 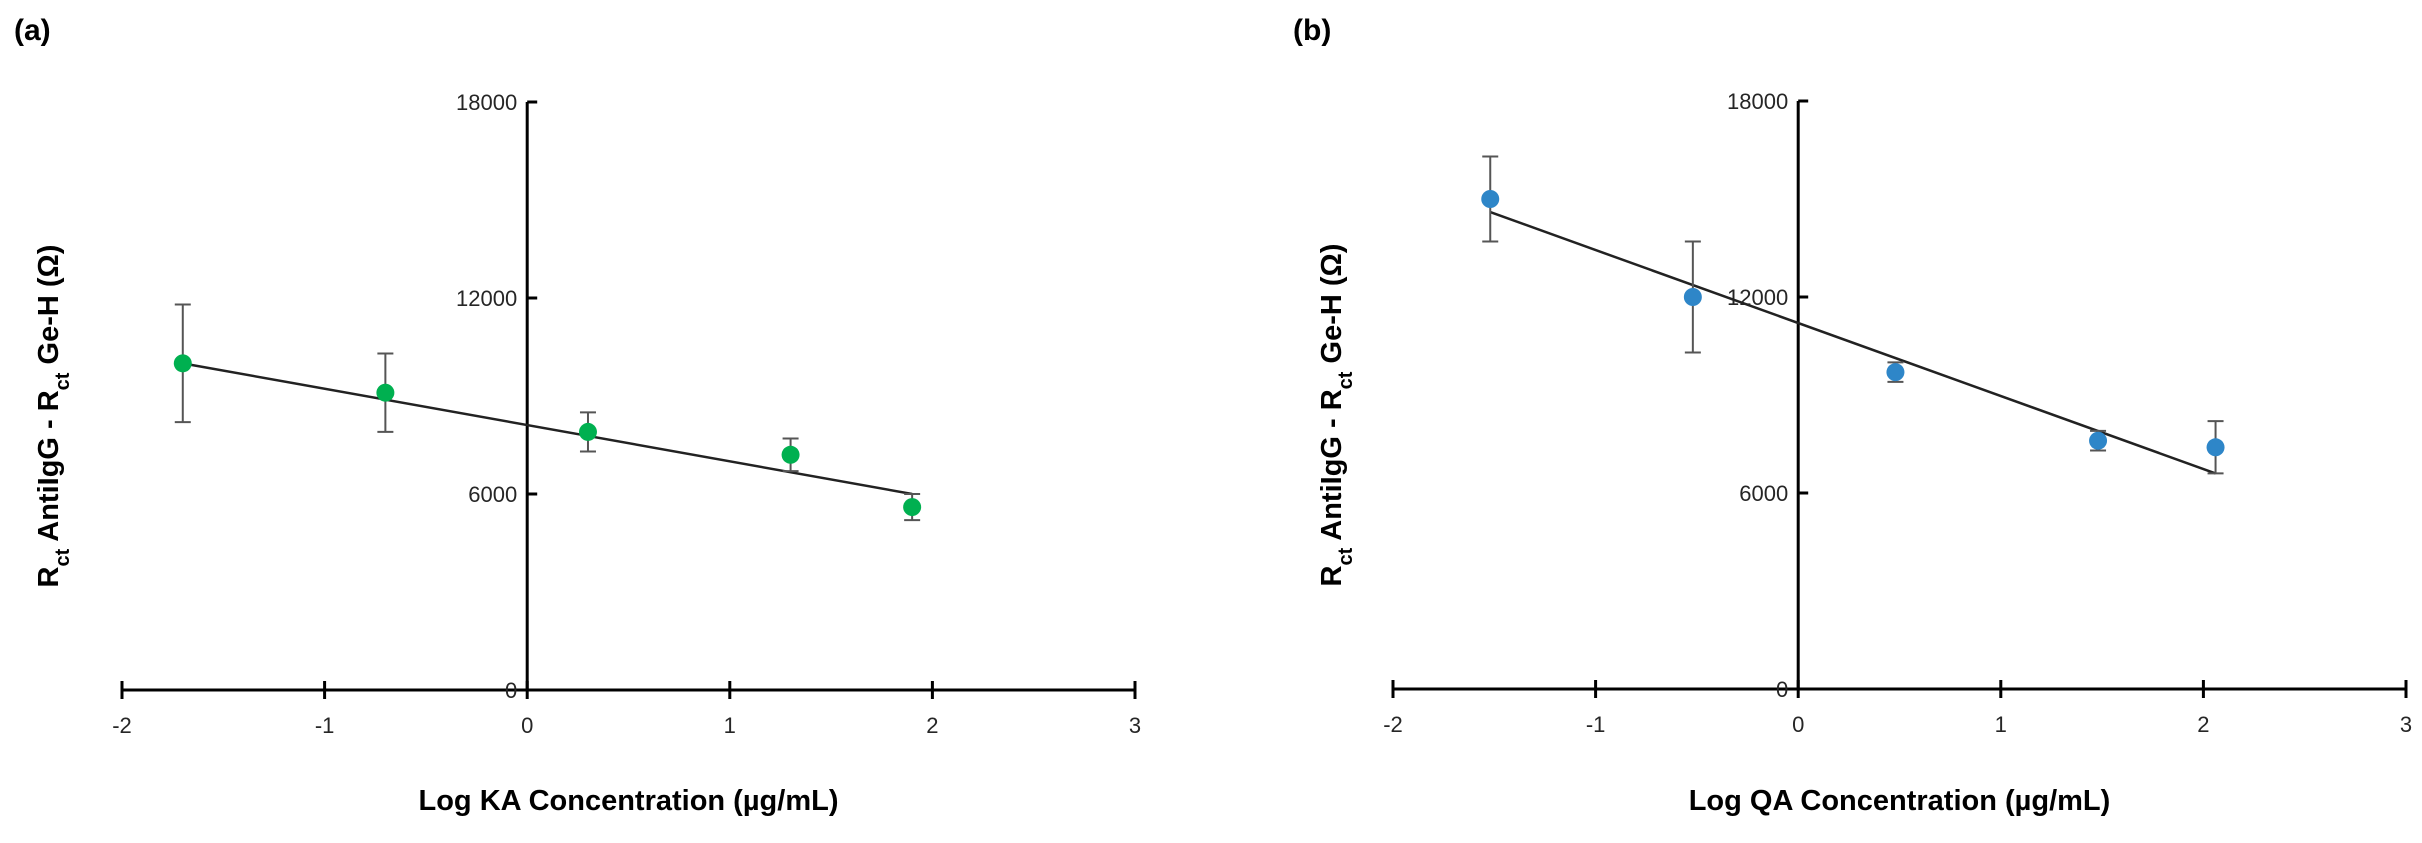 I want to click on chart-a-trendline, so click(x=547, y=429).